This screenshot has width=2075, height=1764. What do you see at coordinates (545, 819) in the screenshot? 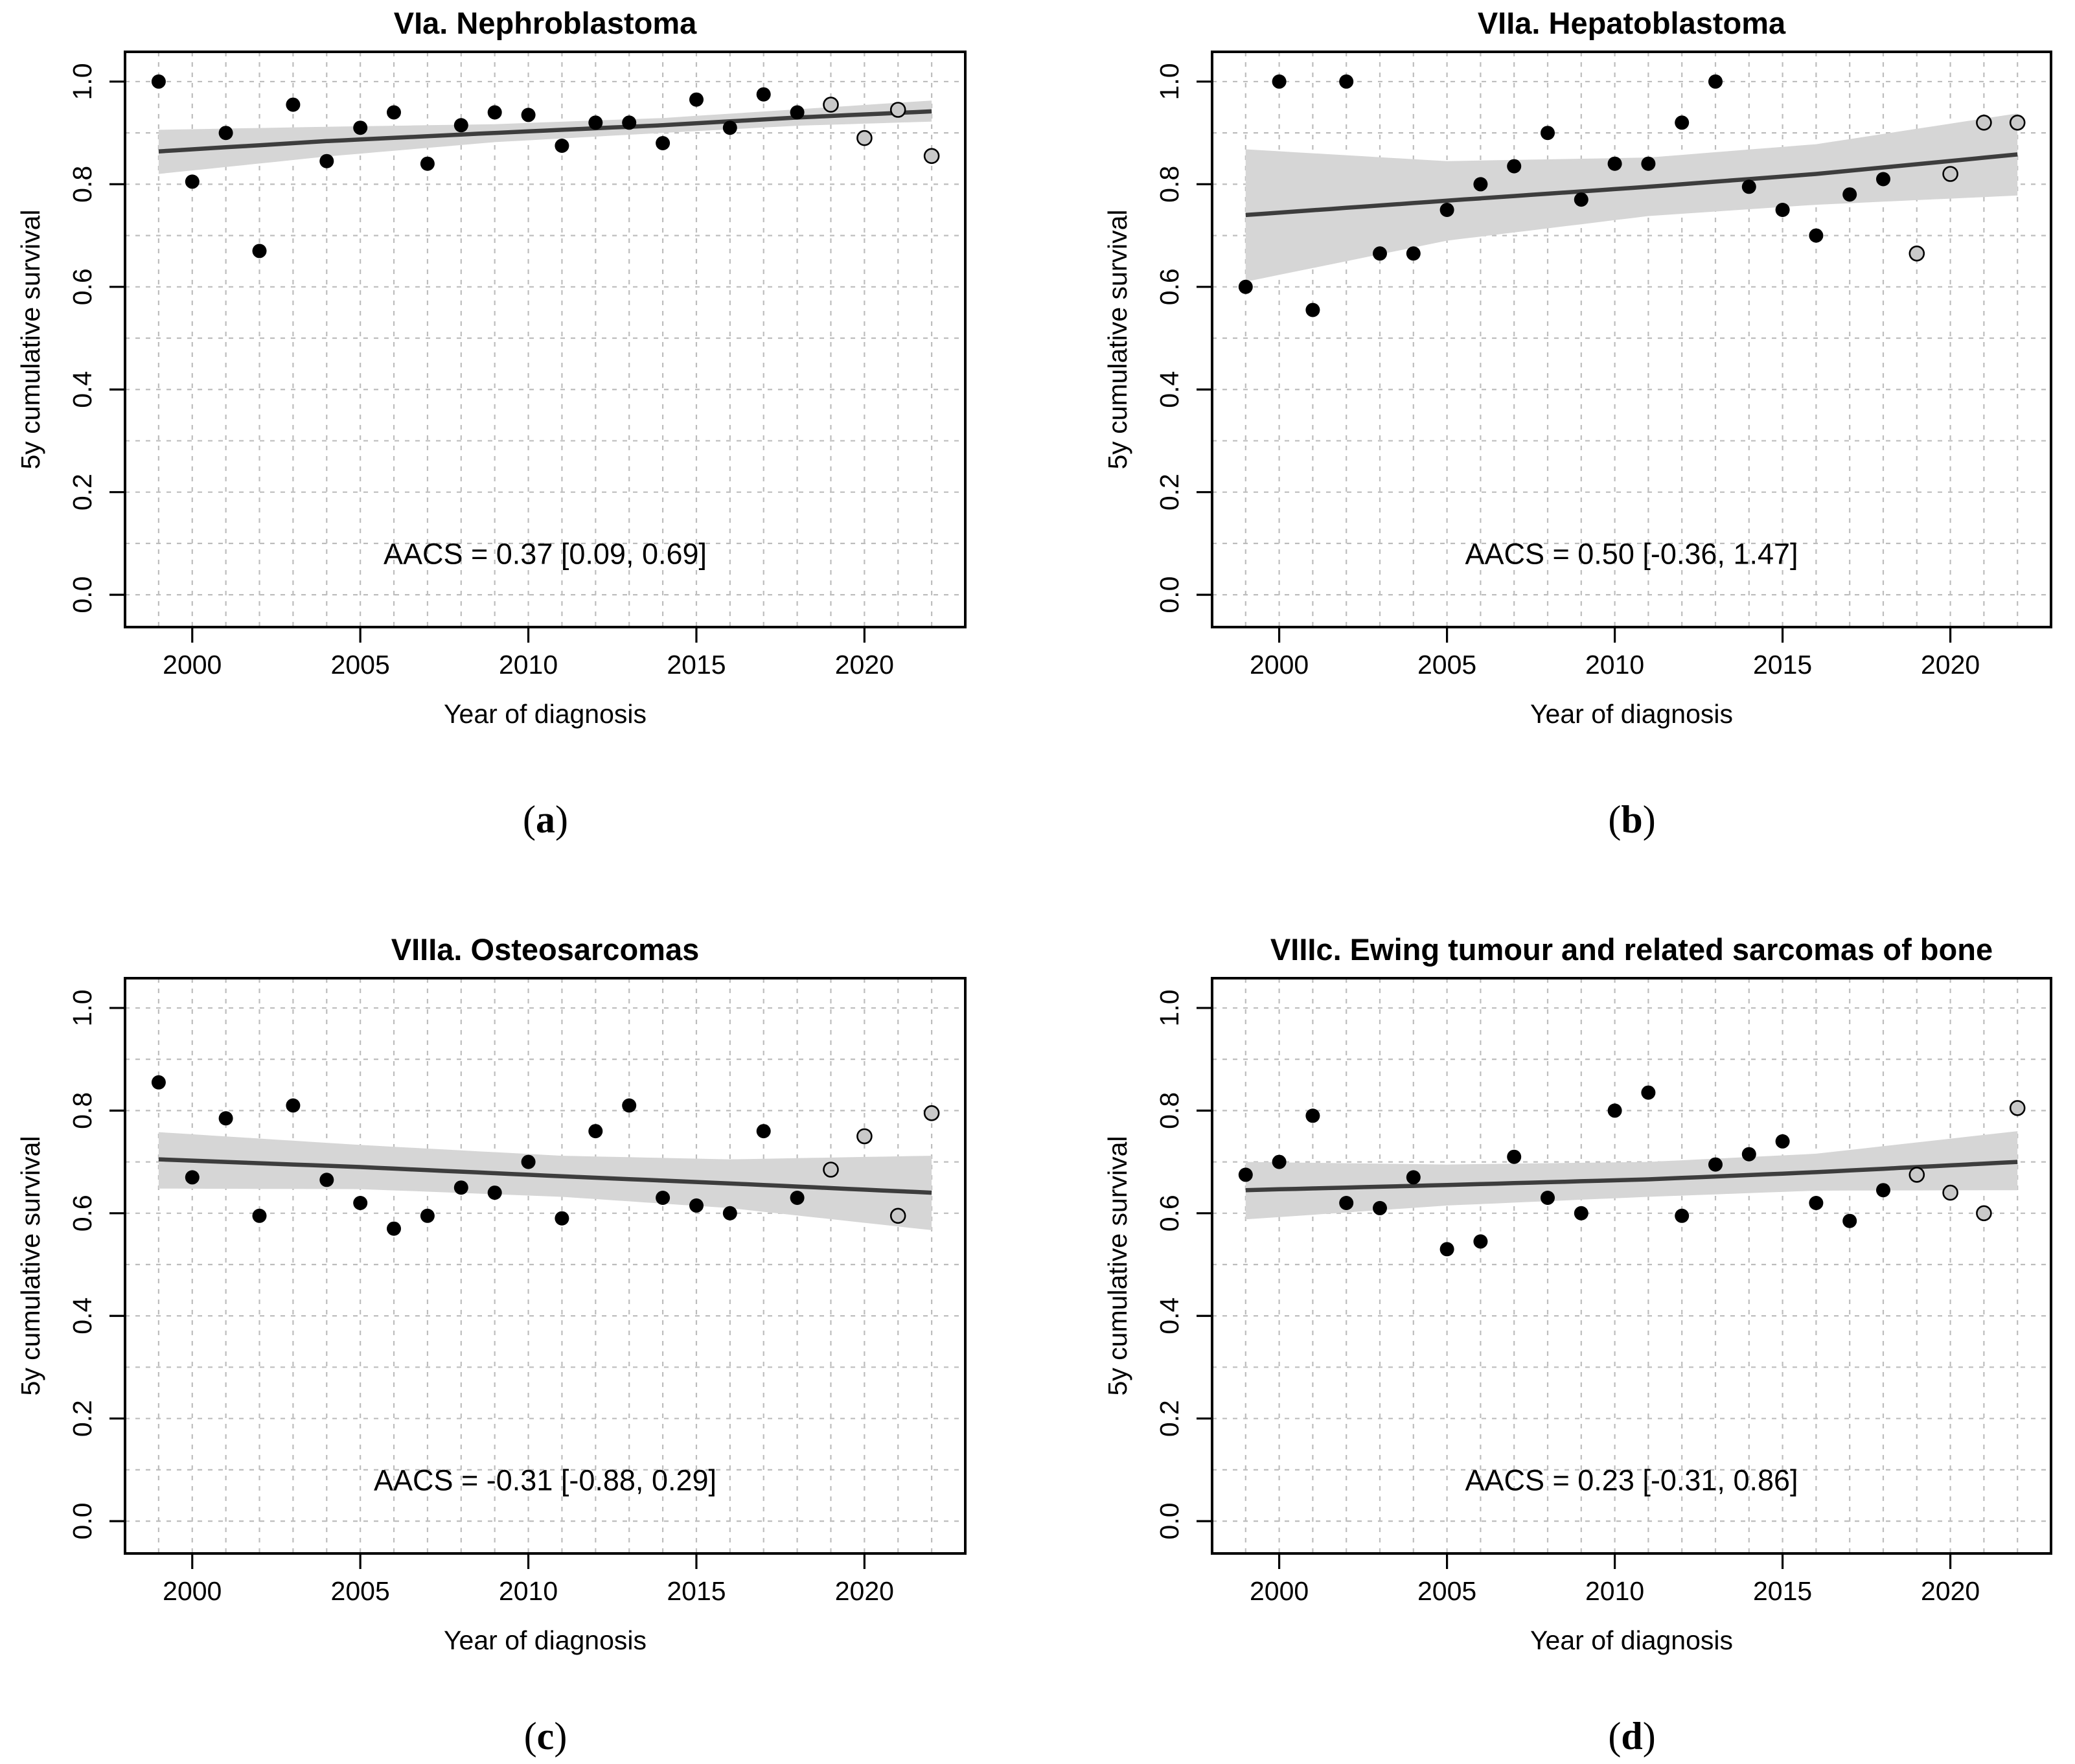
I see `panel-a-caption: (a)` at bounding box center [545, 819].